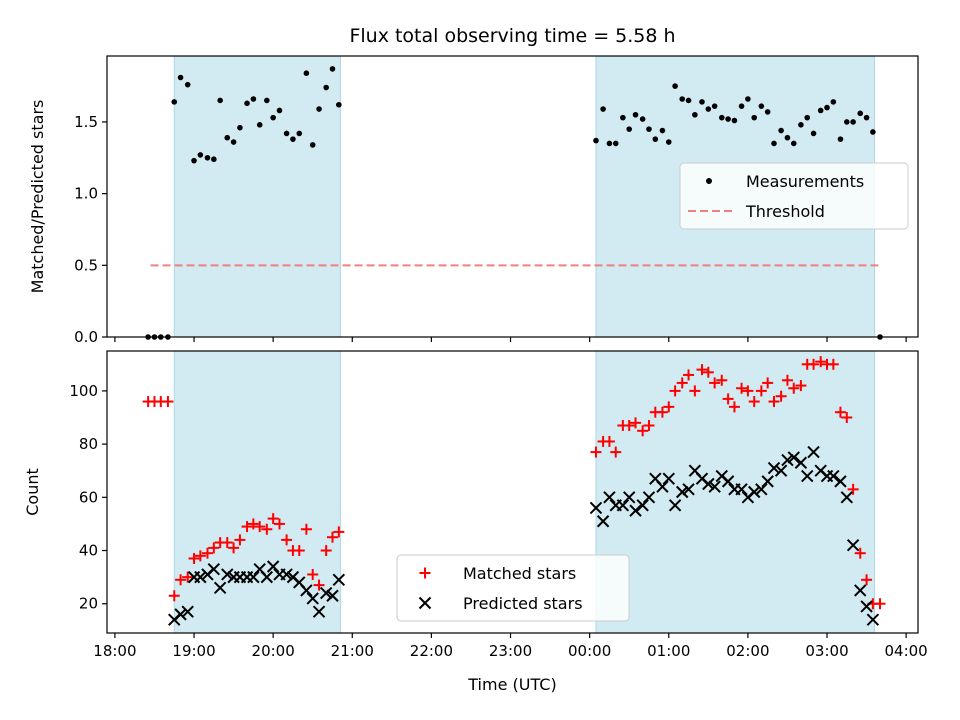  Describe the element at coordinates (512, 36) in the screenshot. I see `chart-title: Flux total observing time = 5.58 h` at that location.